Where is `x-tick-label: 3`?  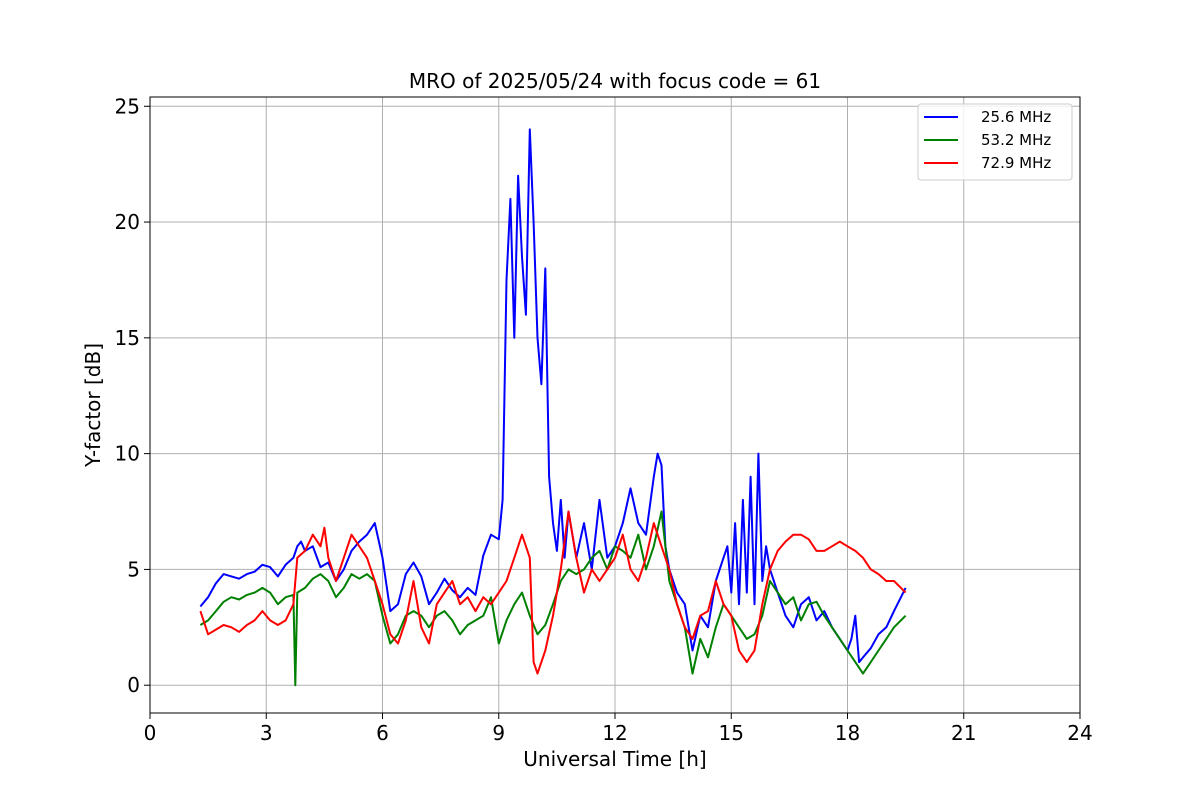 x-tick-label: 3 is located at coordinates (266, 733).